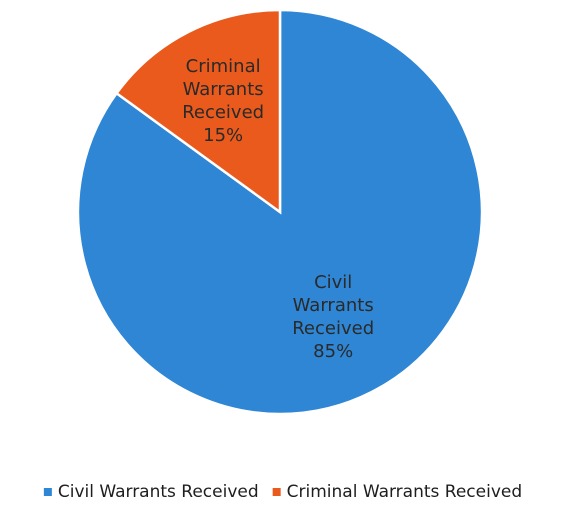  I want to click on legend-label-criminal-warrants-received: Criminal Warrants Received, so click(404, 492).